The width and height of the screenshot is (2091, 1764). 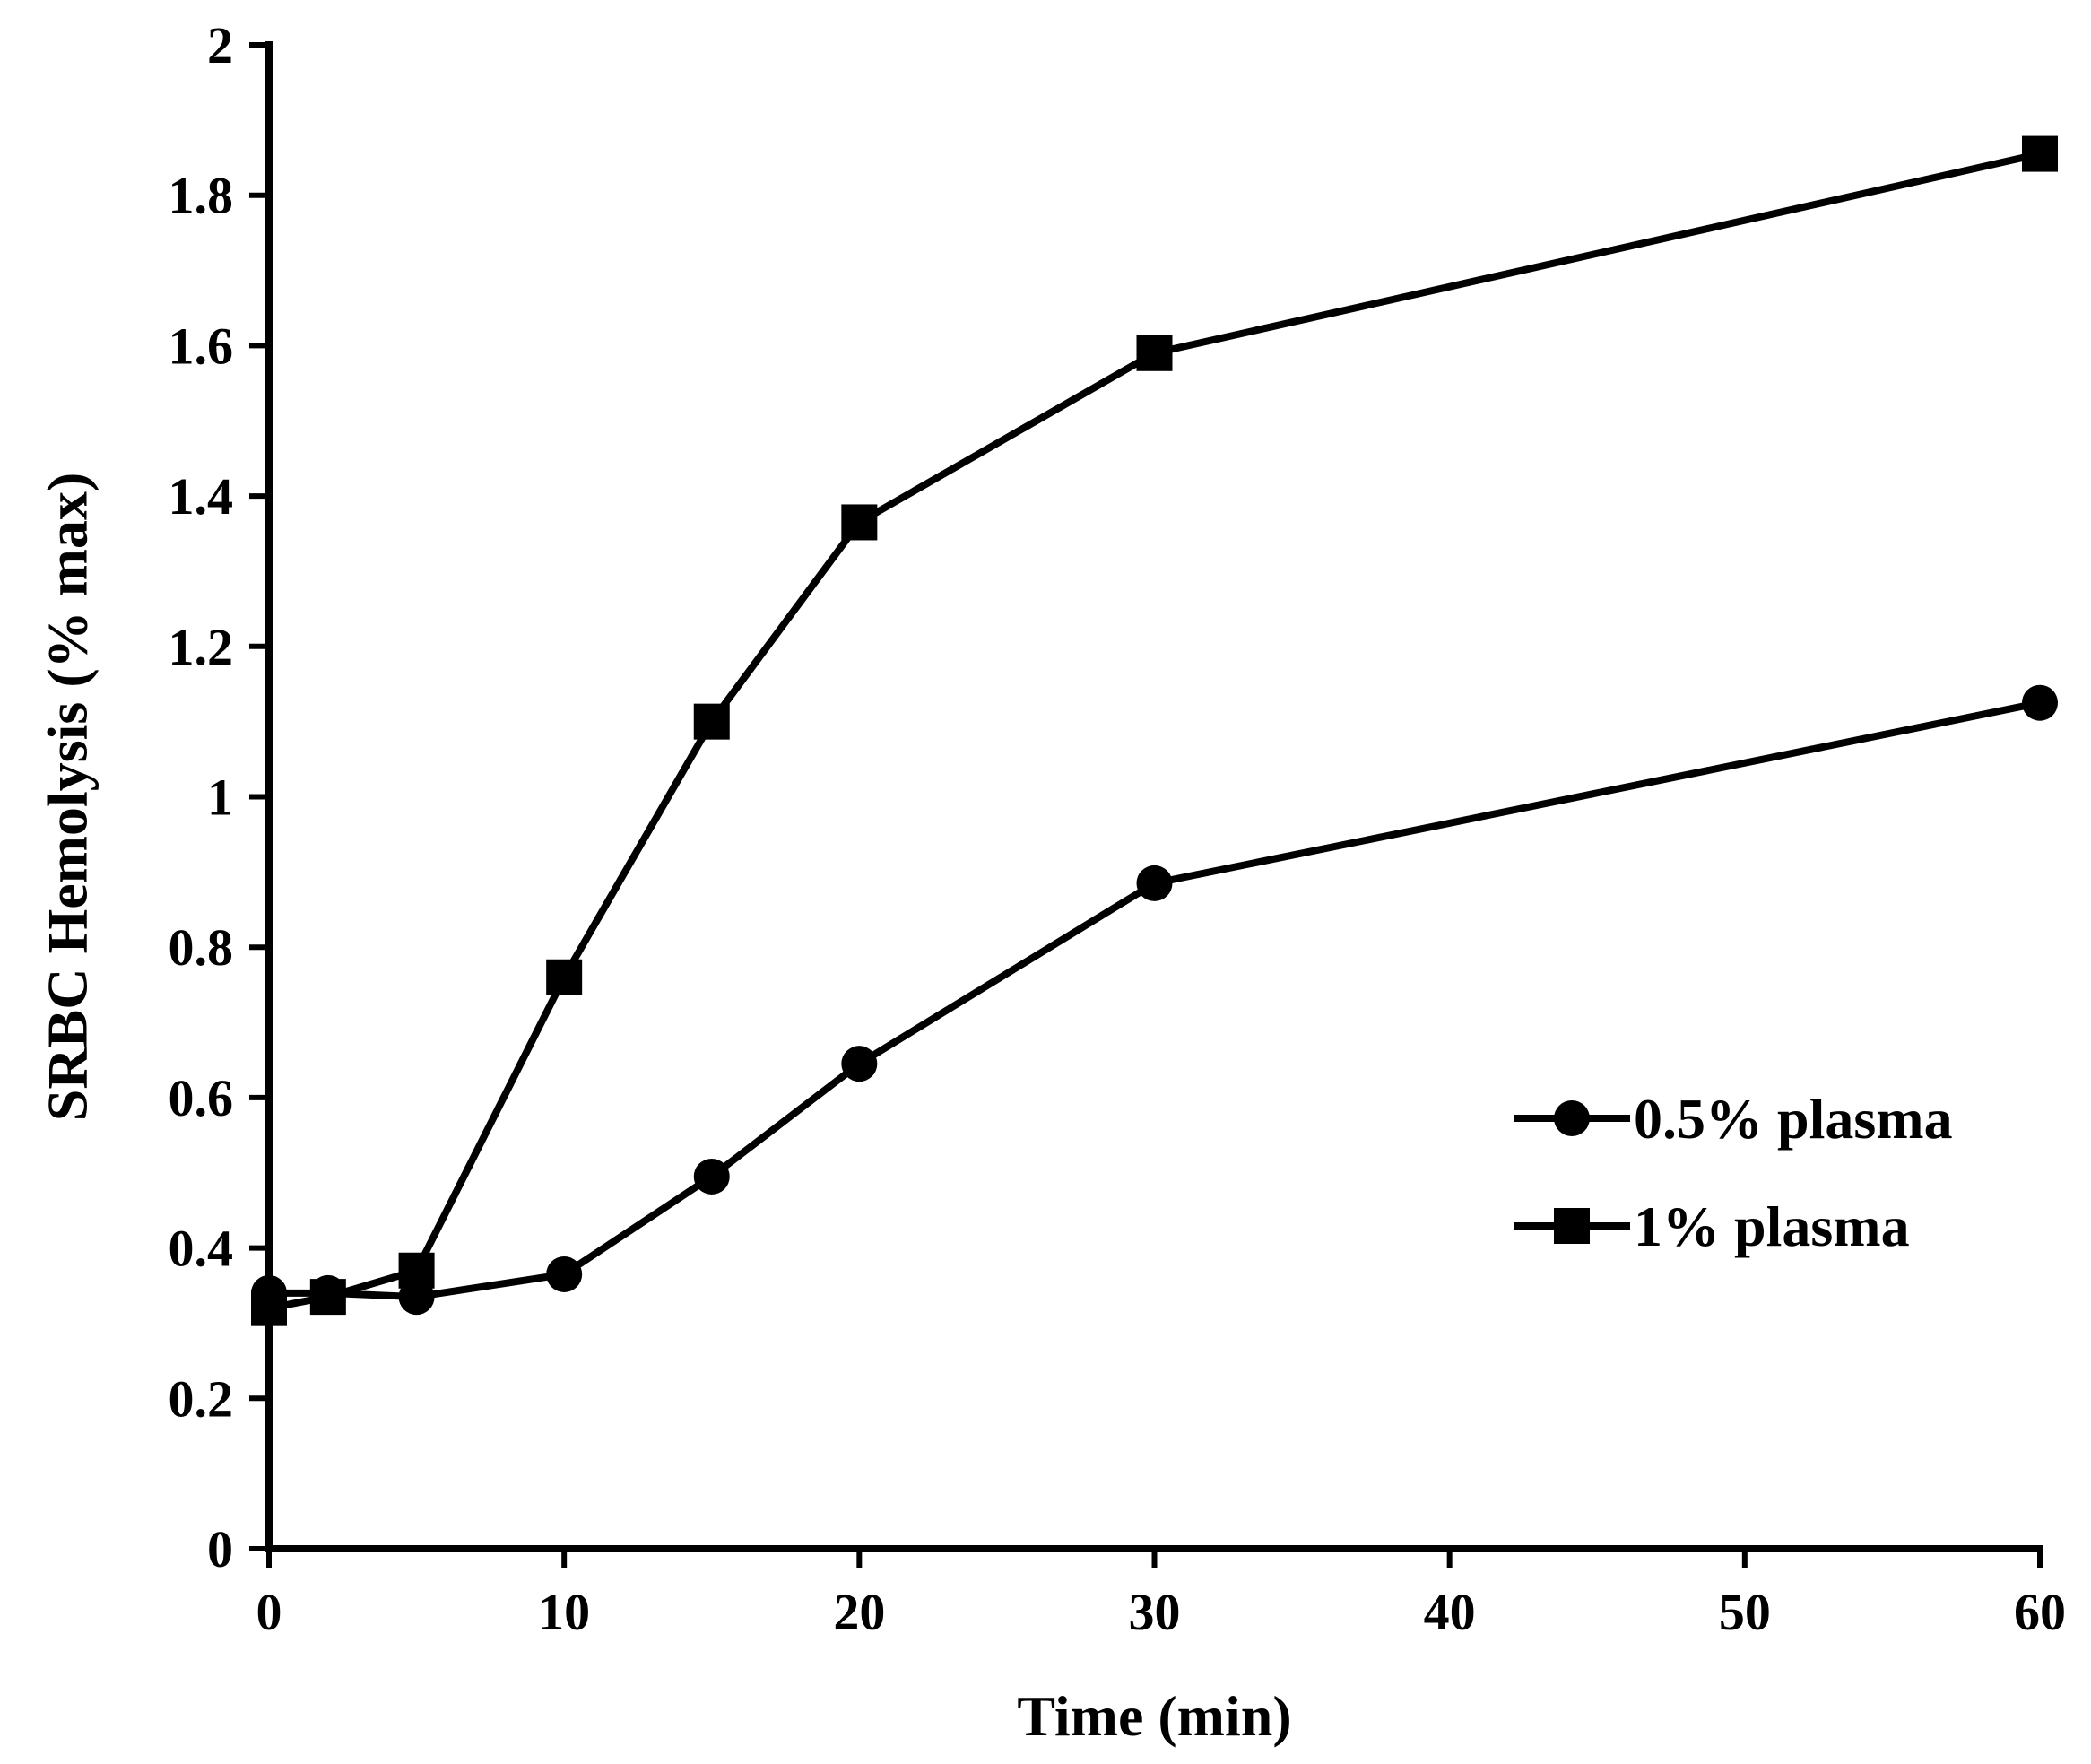 I want to click on x-tick-label: 50, so click(x=1745, y=1612).